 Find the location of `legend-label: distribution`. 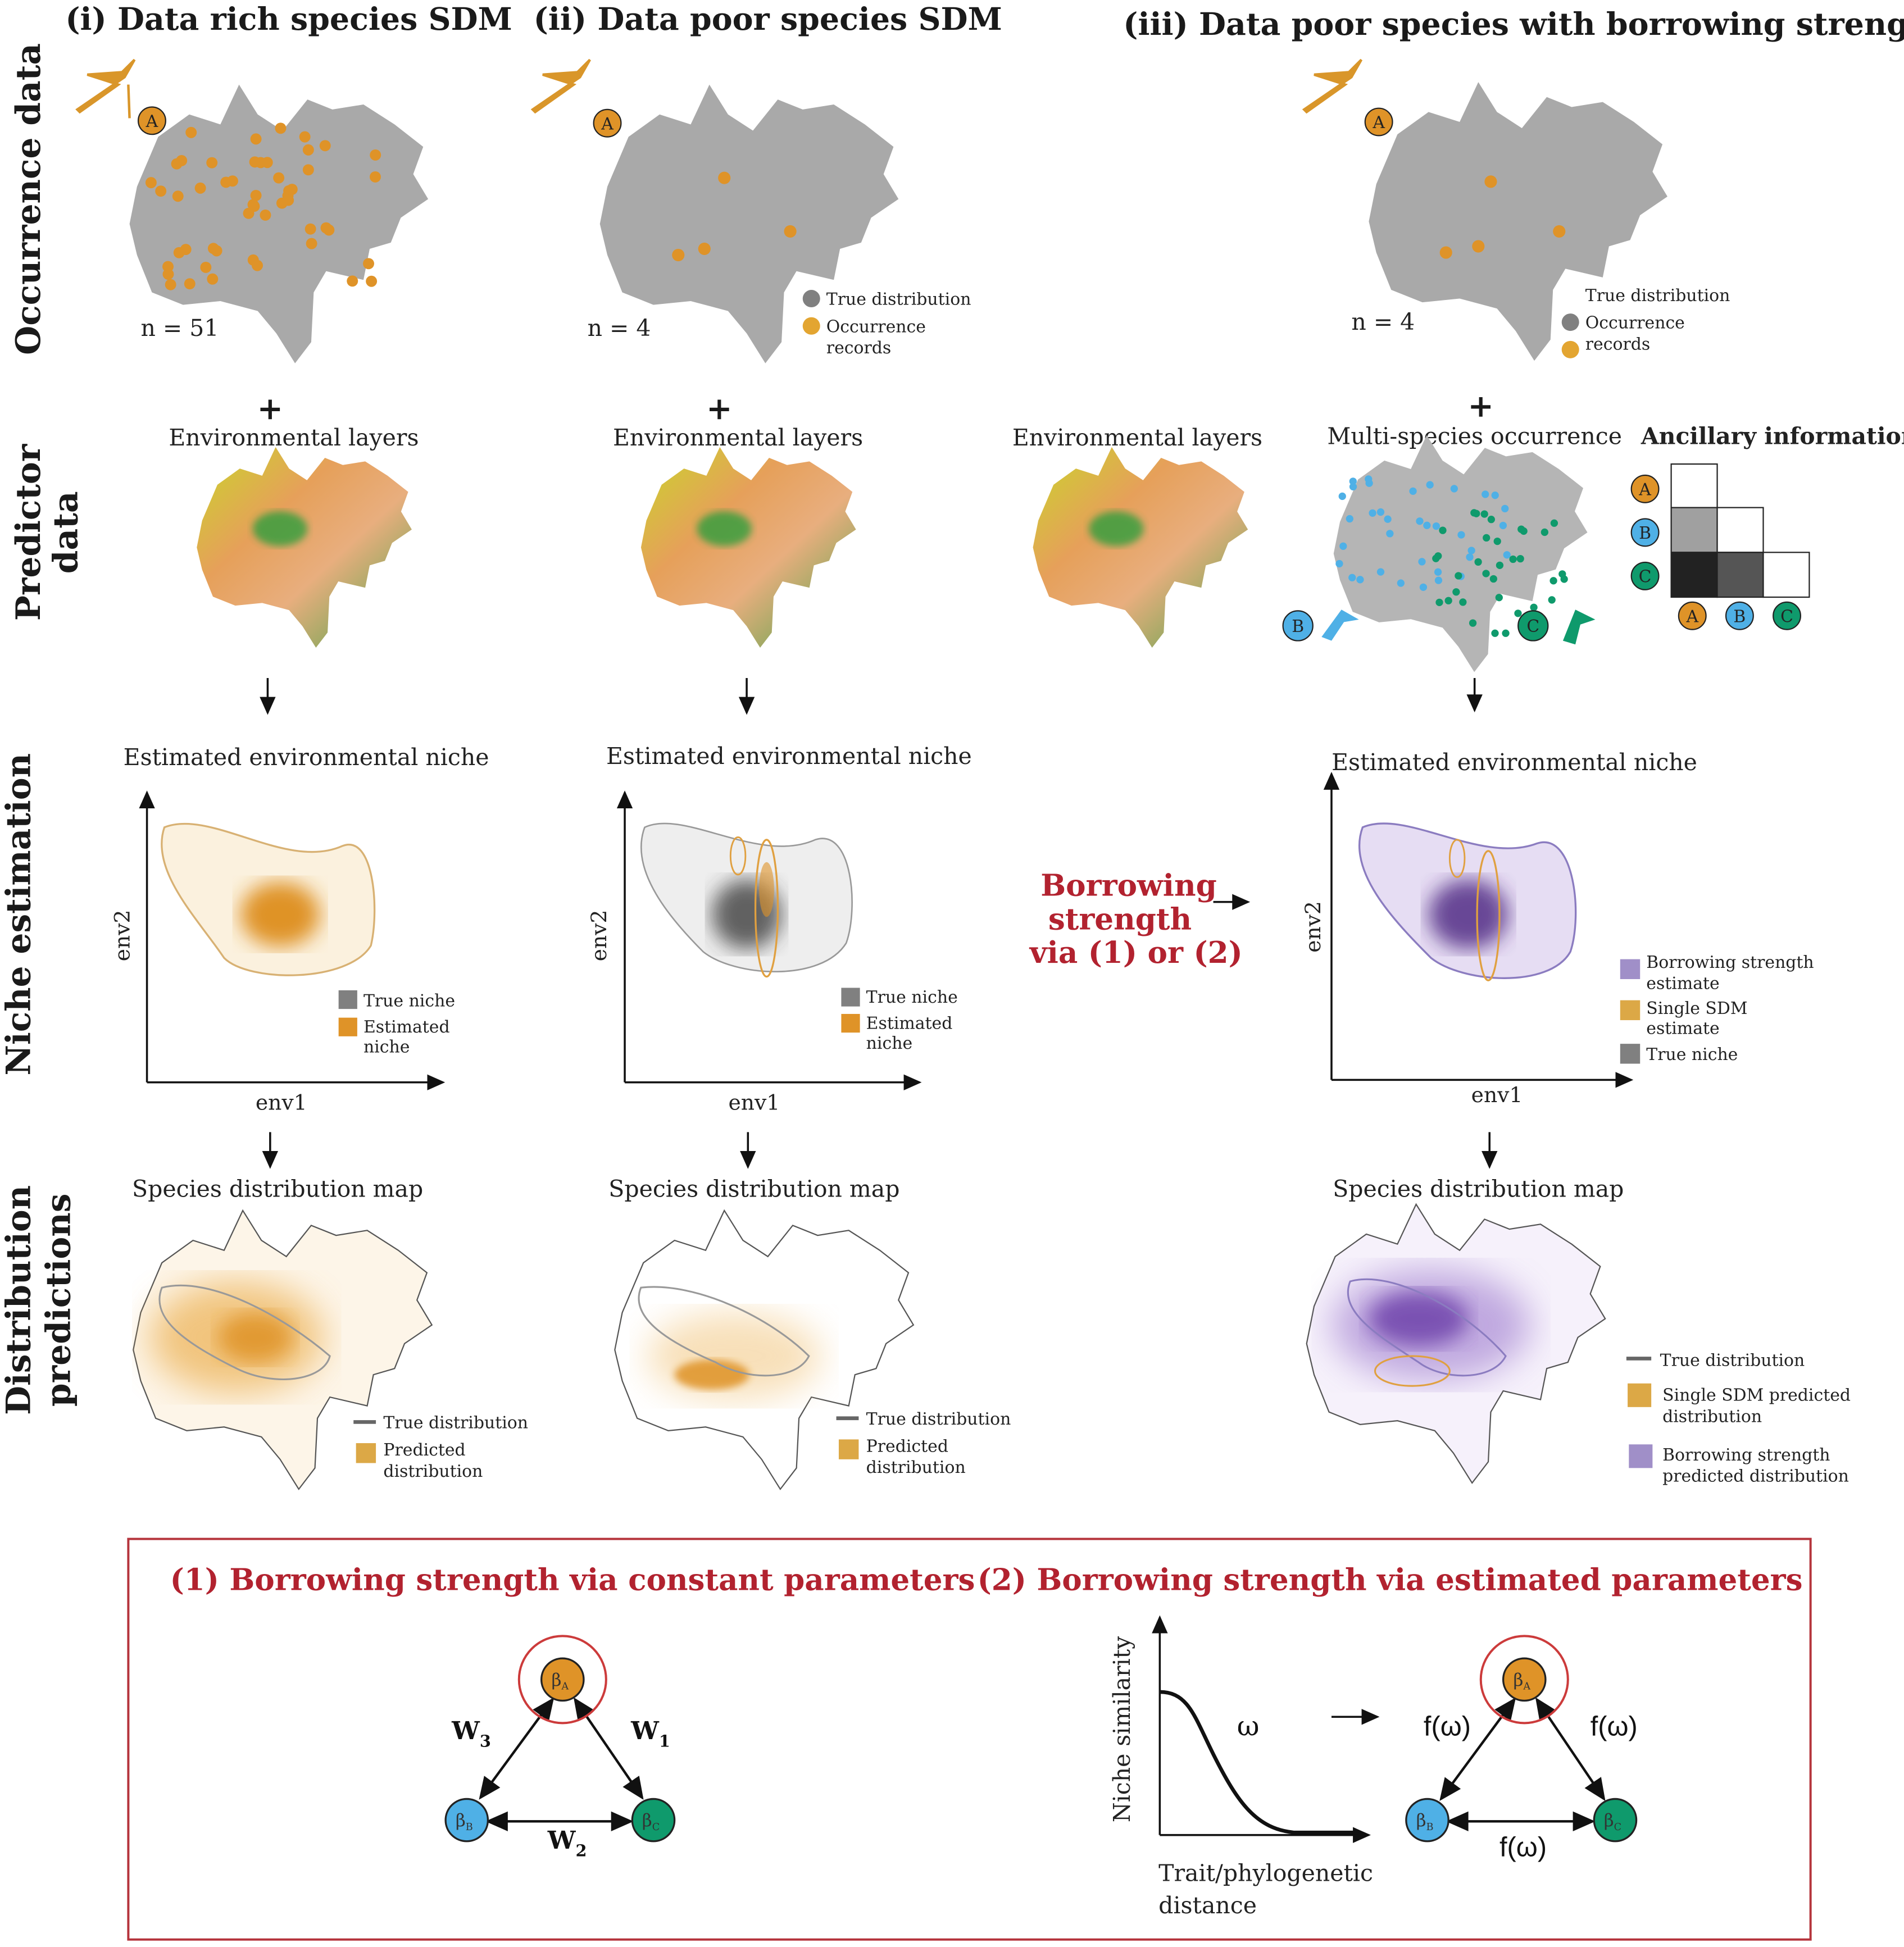

legend-label: distribution is located at coordinates (916, 1467).